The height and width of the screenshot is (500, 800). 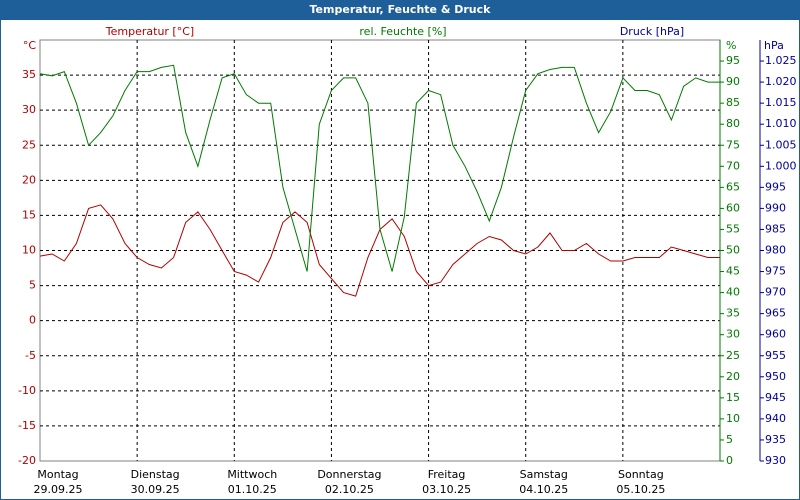 What do you see at coordinates (729, 460) in the screenshot?
I see `y2-tick-label: 0` at bounding box center [729, 460].